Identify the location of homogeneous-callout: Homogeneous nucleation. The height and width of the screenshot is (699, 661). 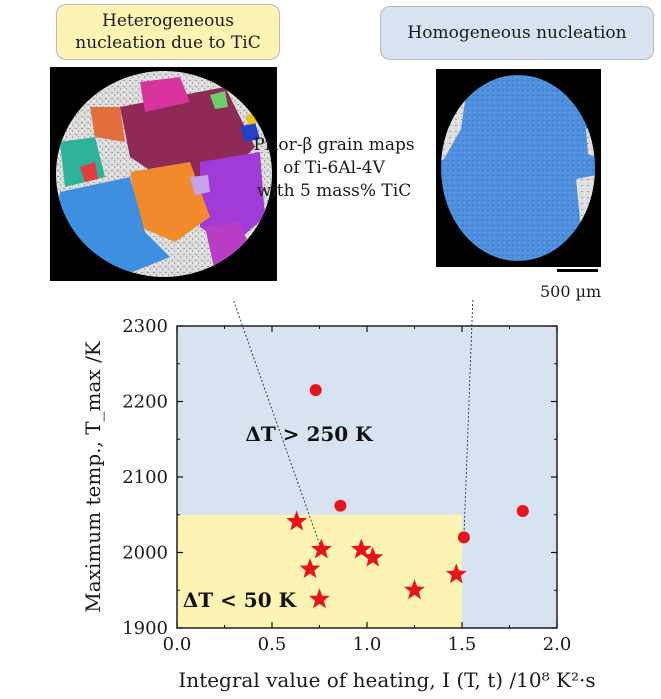
(517, 33).